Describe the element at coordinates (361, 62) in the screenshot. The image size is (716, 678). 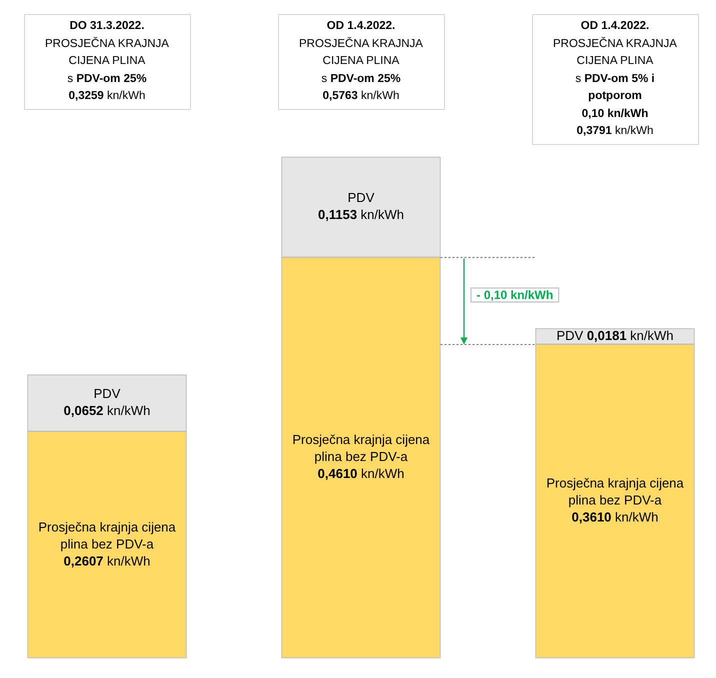
I see `x-tick-label: OD 1.4.2022. PROSJEČNA KRAJNJA CIJENA PLINA s PDV-om 25% 0,5763 kn/kWh` at that location.